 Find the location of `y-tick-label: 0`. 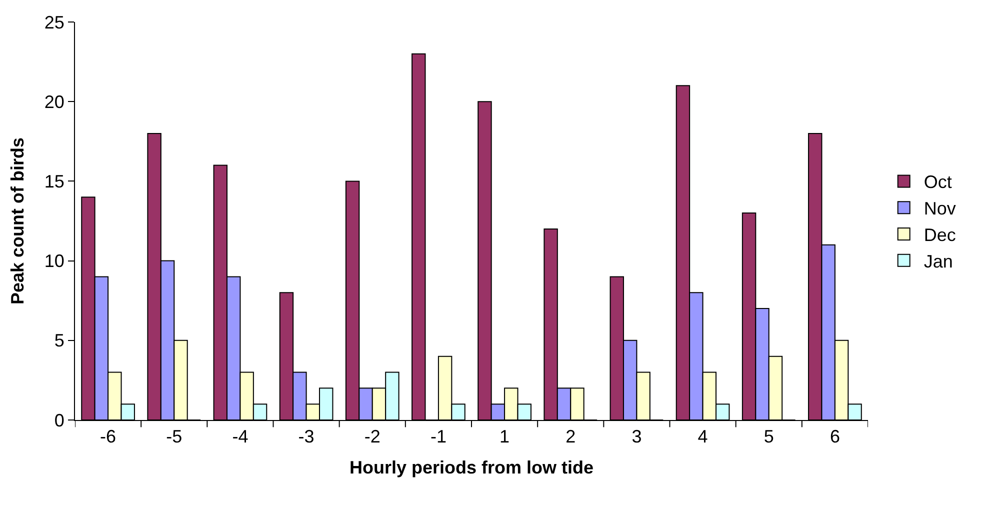

y-tick-label: 0 is located at coordinates (59, 420).